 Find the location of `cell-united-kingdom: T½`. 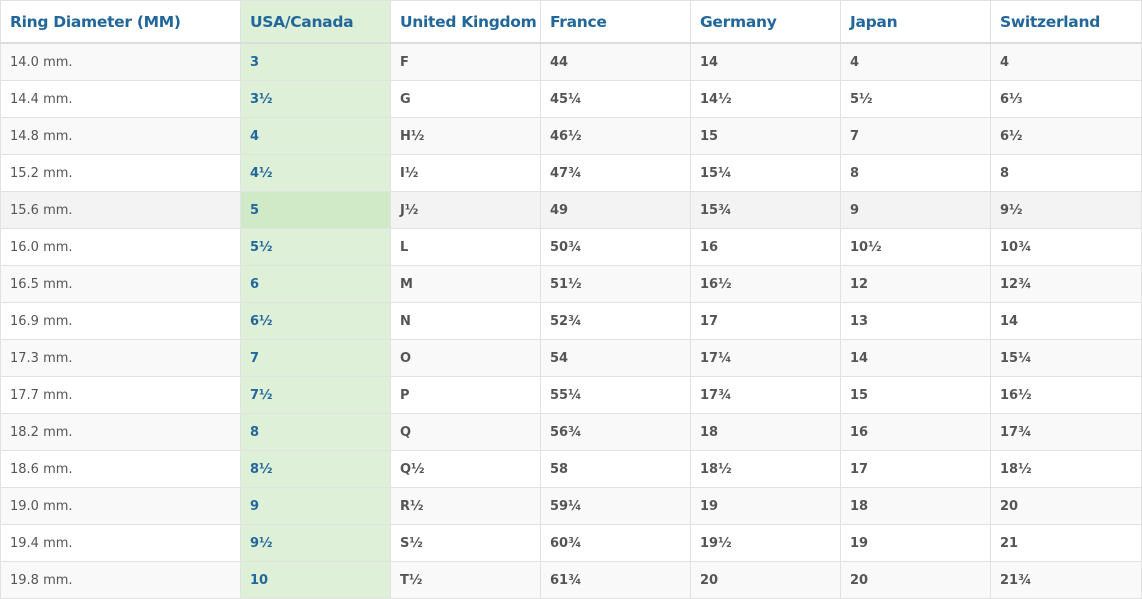

cell-united-kingdom: T½ is located at coordinates (465, 580).